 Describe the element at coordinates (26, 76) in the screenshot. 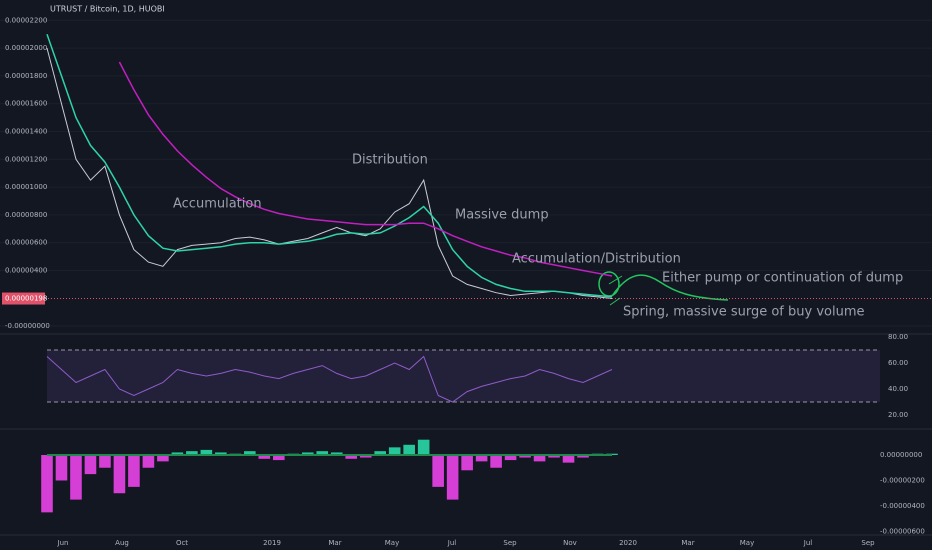

I see `y-tick-label: 0.00001800` at that location.